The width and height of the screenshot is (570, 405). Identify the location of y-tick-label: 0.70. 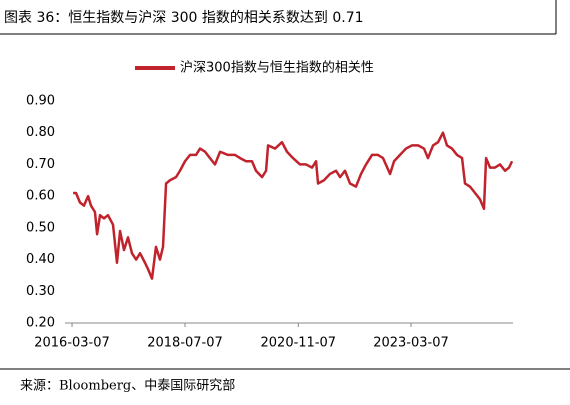
(40, 164).